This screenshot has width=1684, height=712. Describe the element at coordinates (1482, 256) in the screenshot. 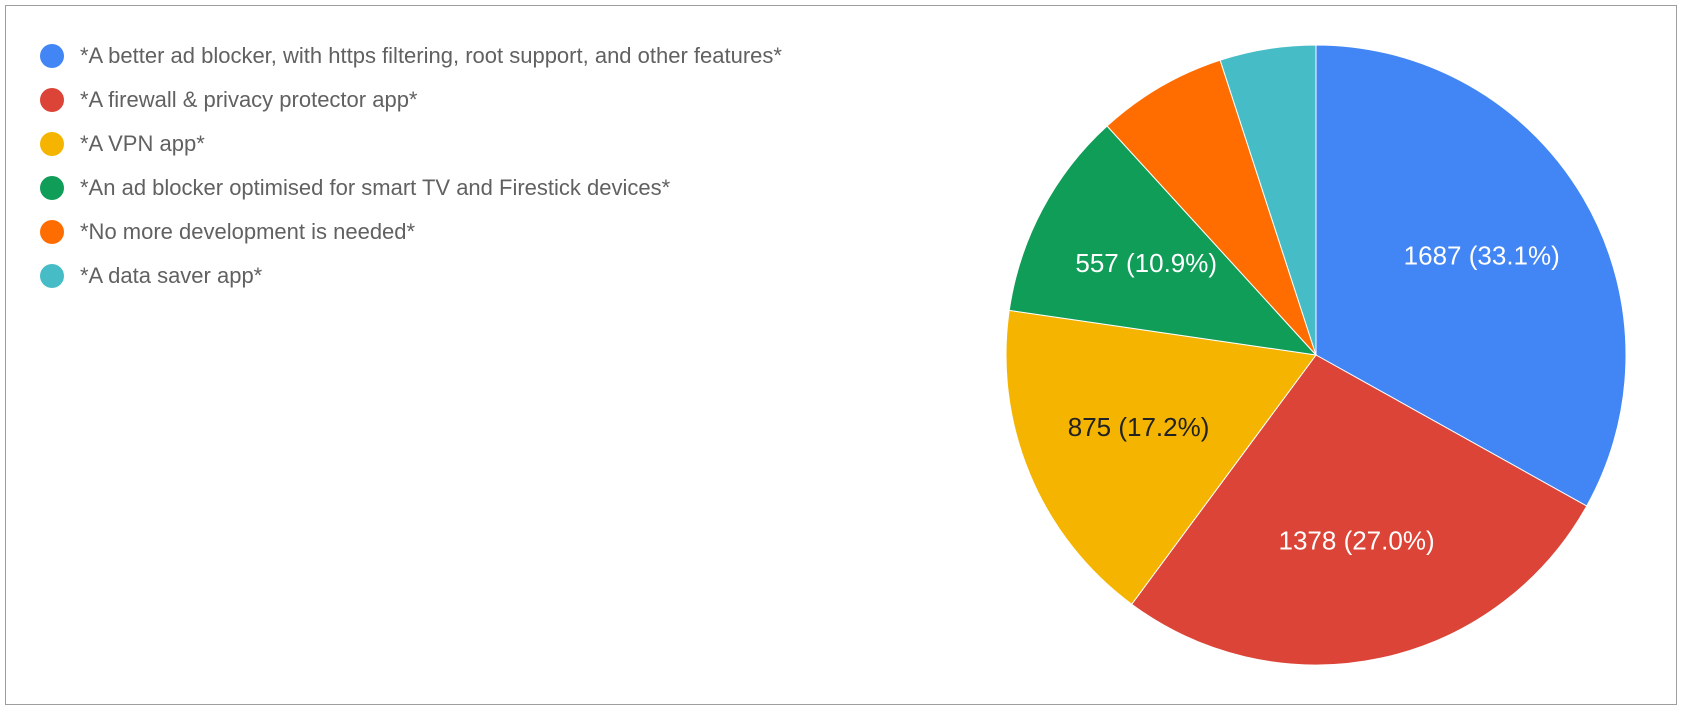

I see `slice-value-label: 1687 (33.1%)` at that location.